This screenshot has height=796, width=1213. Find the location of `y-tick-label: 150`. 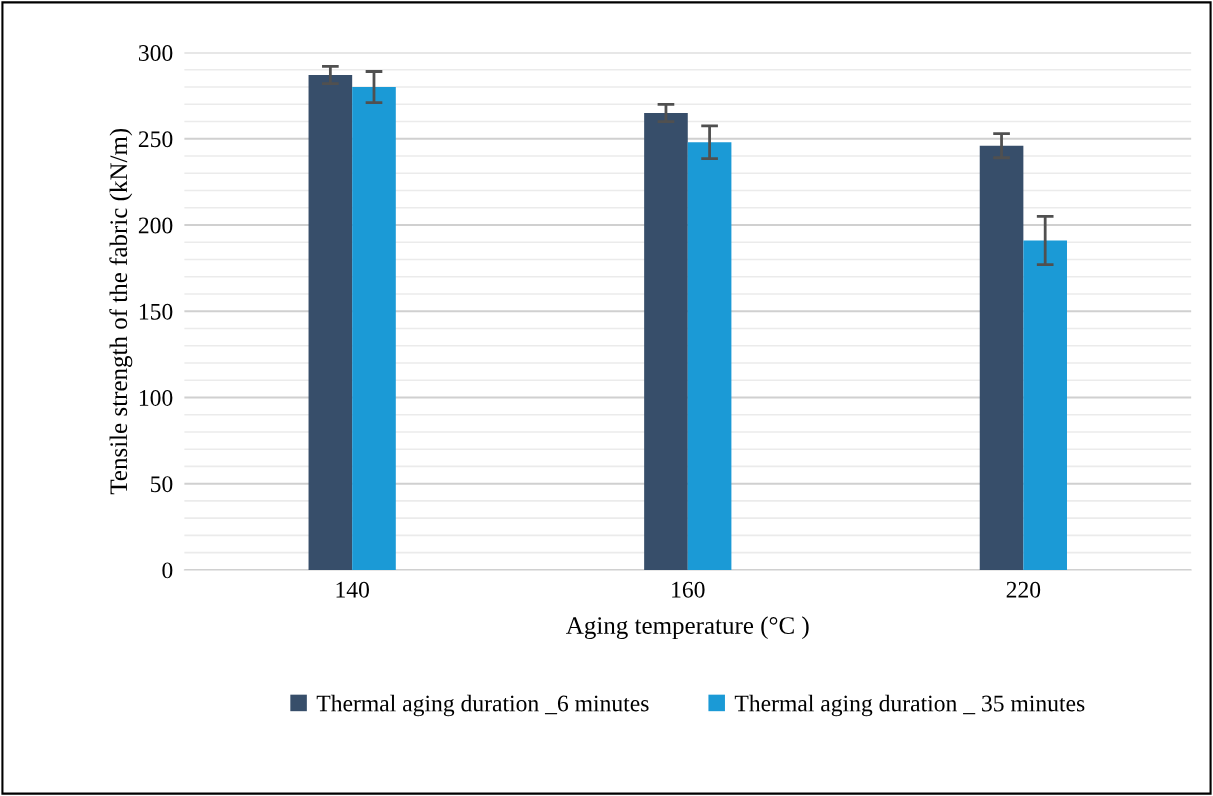

y-tick-label: 150 is located at coordinates (156, 311).